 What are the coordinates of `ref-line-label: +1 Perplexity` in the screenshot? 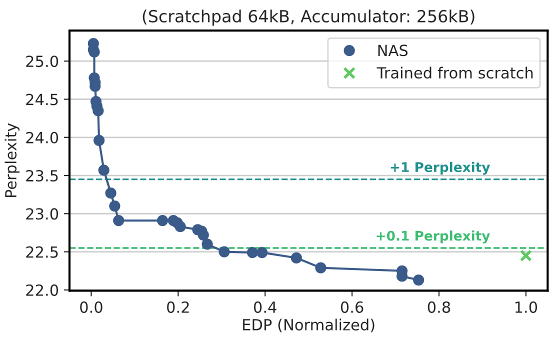 It's located at (440, 168).